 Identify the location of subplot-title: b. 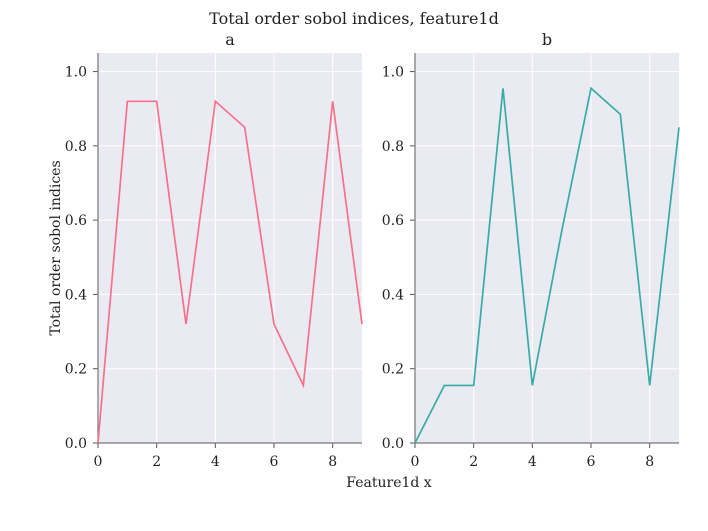
(547, 39).